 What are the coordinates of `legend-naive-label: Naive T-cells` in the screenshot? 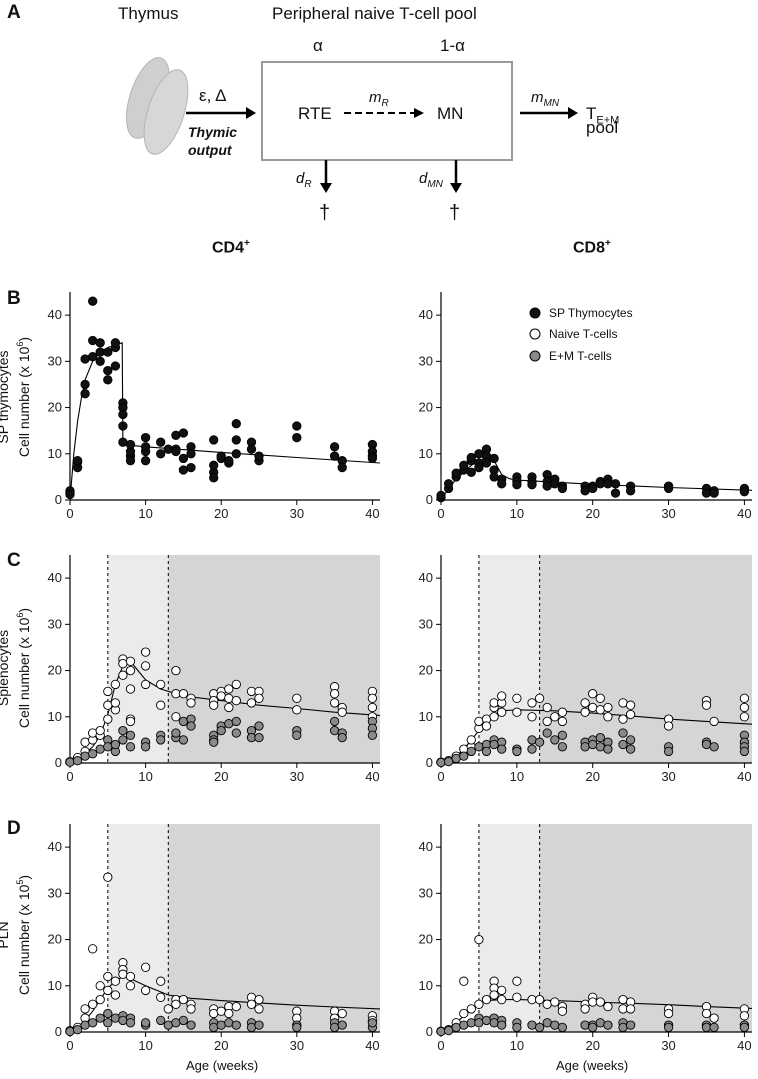 It's located at (583, 334).